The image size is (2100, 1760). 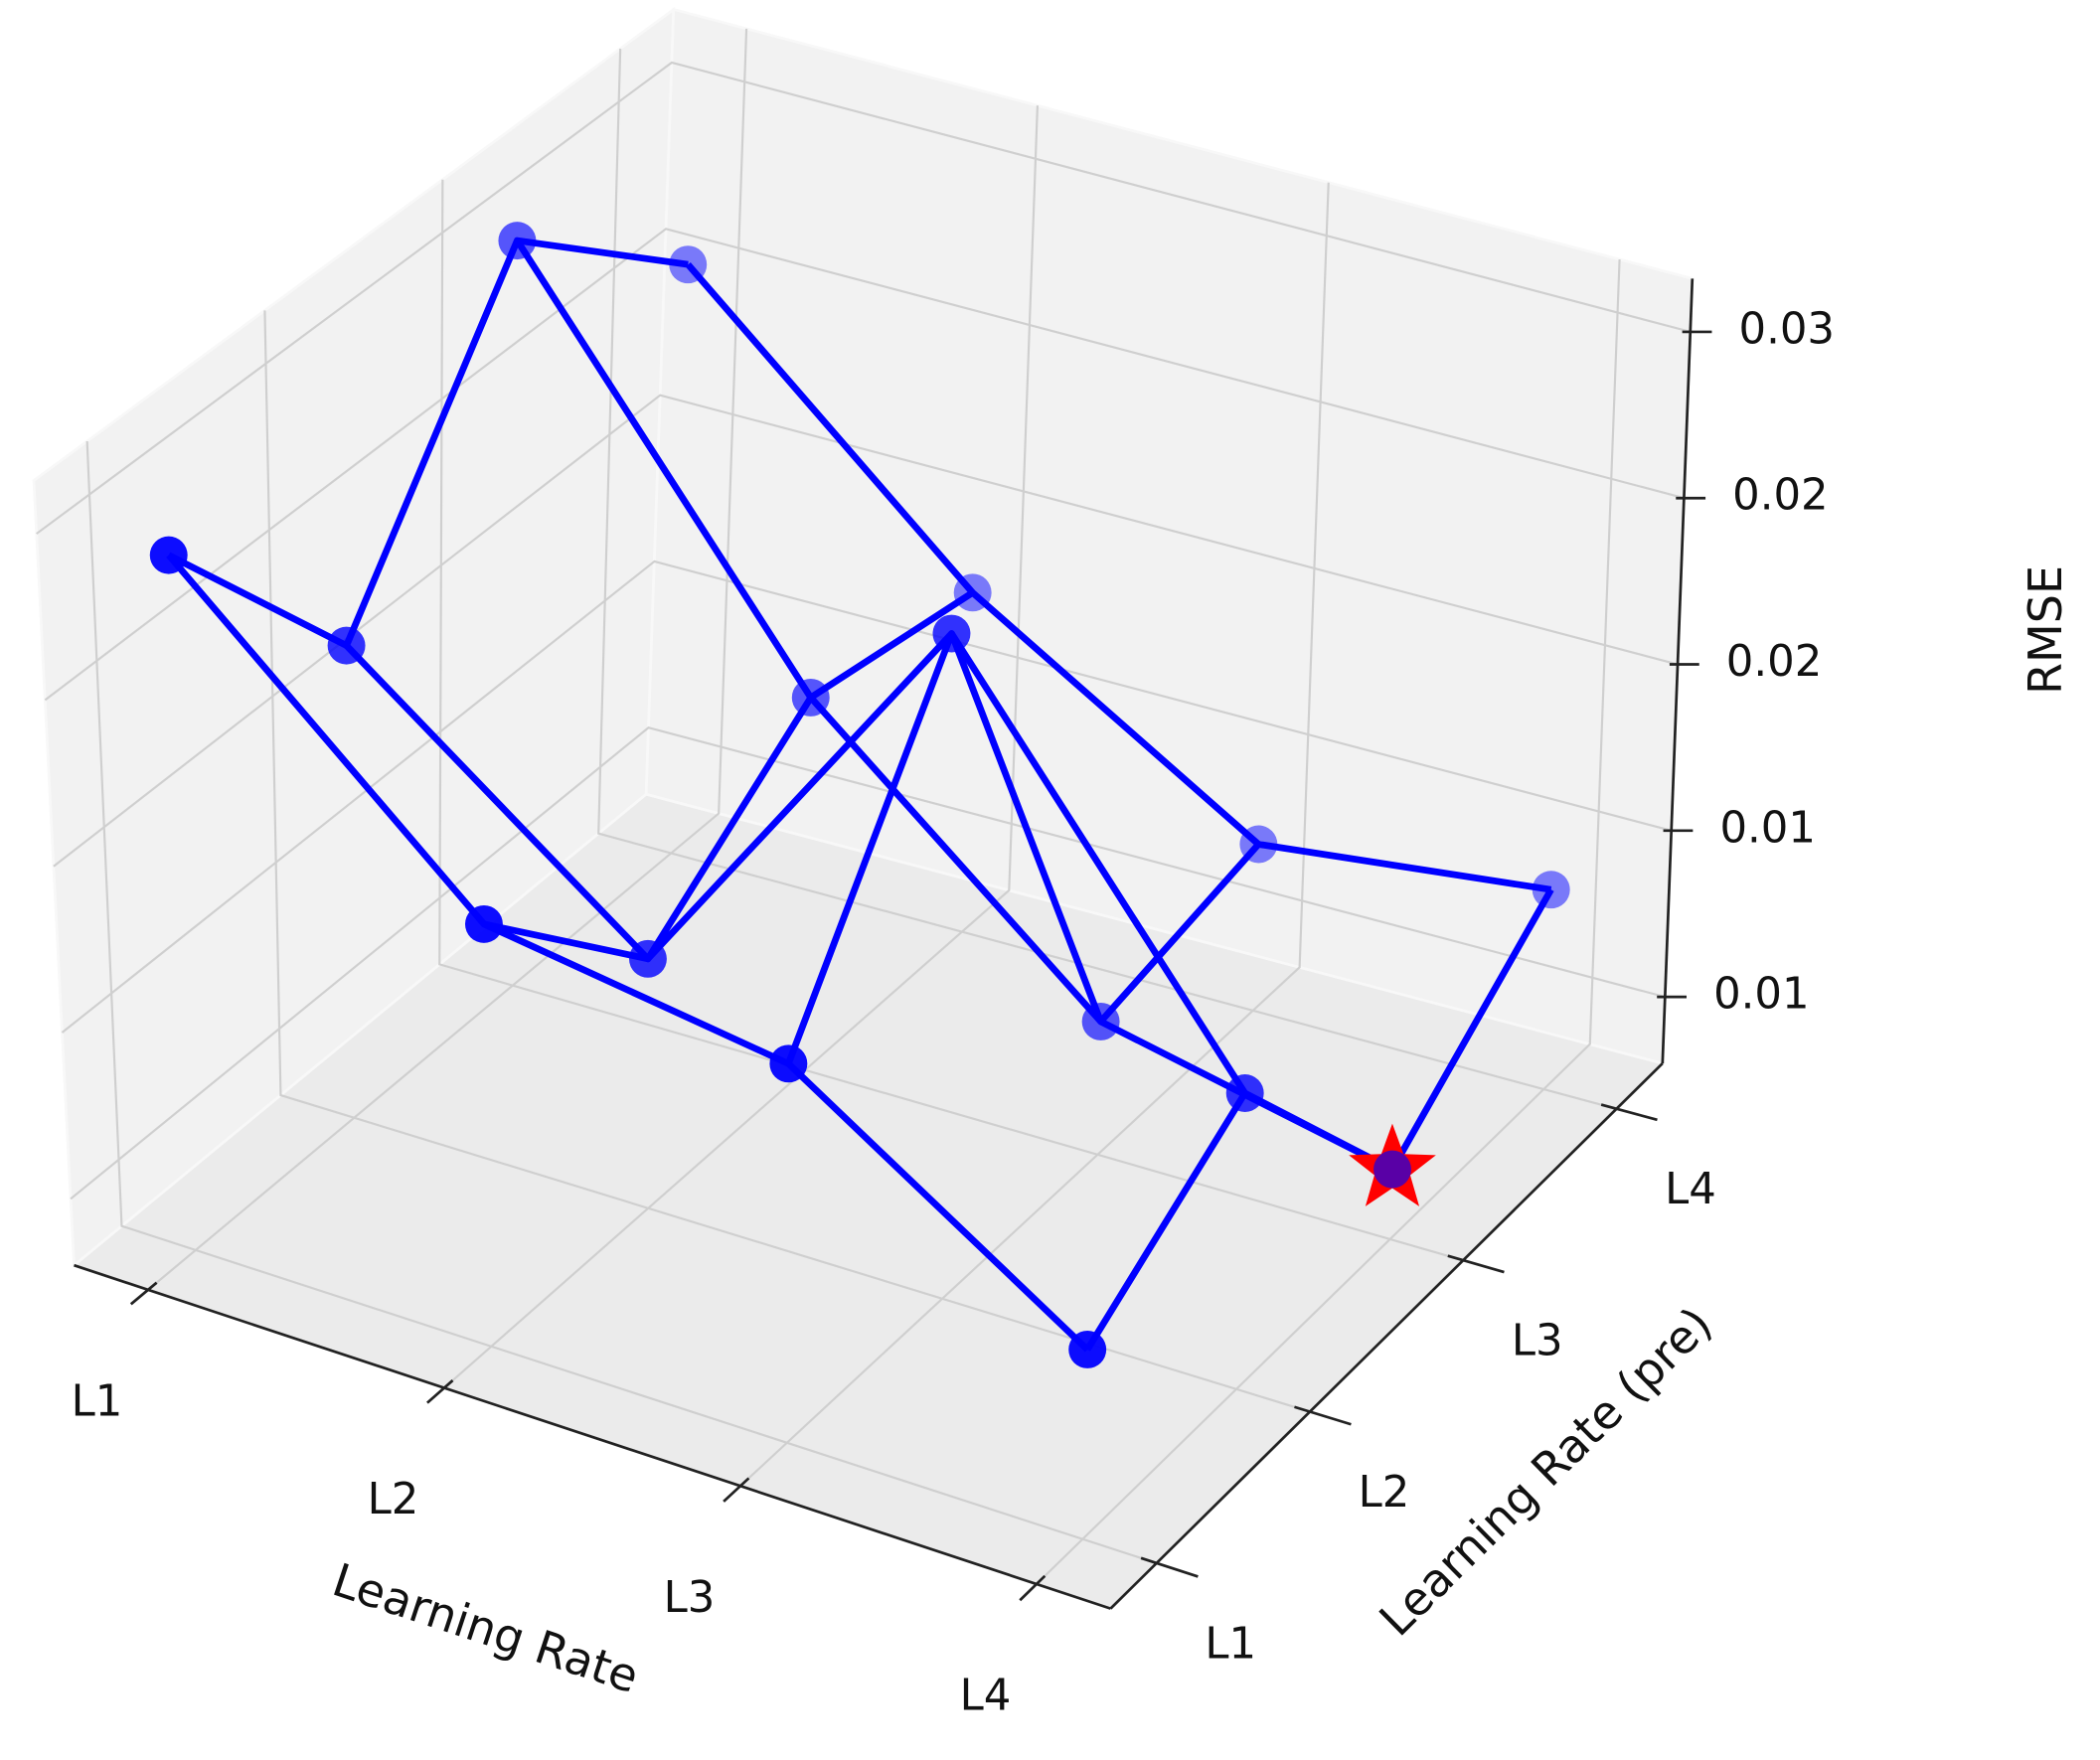 I want to click on y-axis-line, so click(x=1386, y=1336).